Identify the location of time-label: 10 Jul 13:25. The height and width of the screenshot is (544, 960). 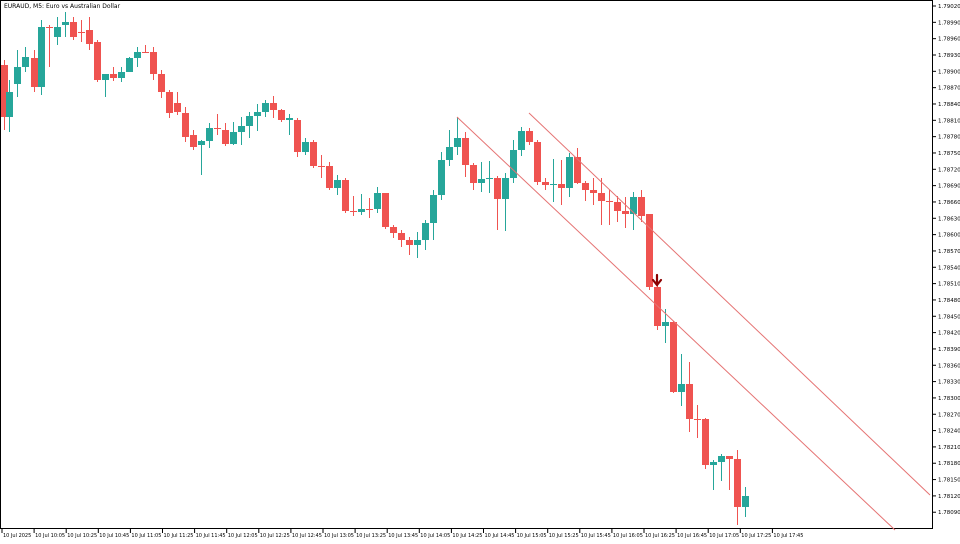
(371, 536).